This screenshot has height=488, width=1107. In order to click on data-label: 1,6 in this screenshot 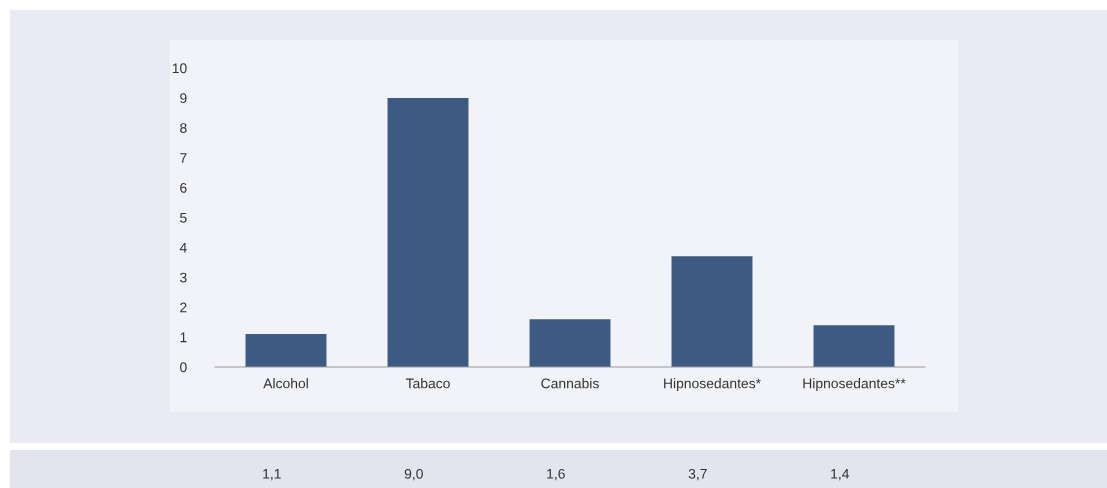, I will do `click(556, 474)`.